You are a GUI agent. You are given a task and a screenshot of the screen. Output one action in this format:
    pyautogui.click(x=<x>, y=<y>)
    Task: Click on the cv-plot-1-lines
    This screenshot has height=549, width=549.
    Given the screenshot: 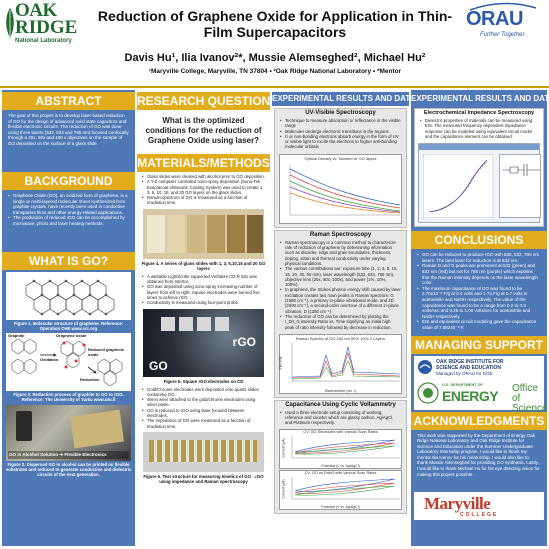 What is the action you would take?
    pyautogui.click(x=345, y=446)
    